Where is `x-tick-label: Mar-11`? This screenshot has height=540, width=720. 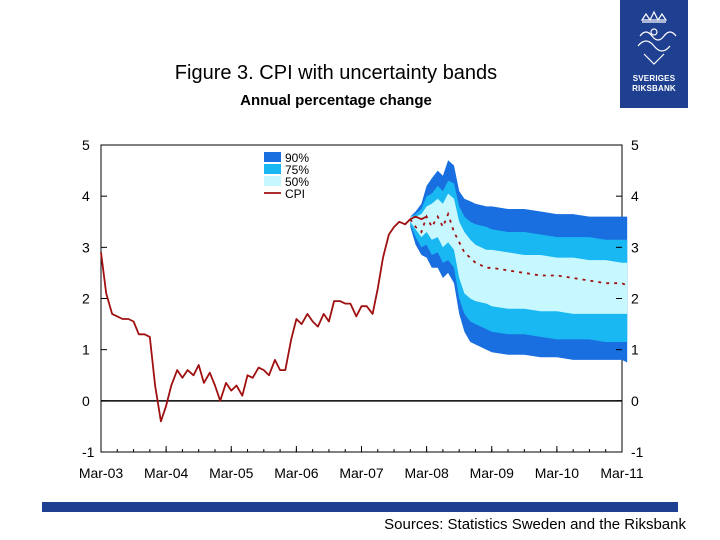 x-tick-label: Mar-11 is located at coordinates (622, 473).